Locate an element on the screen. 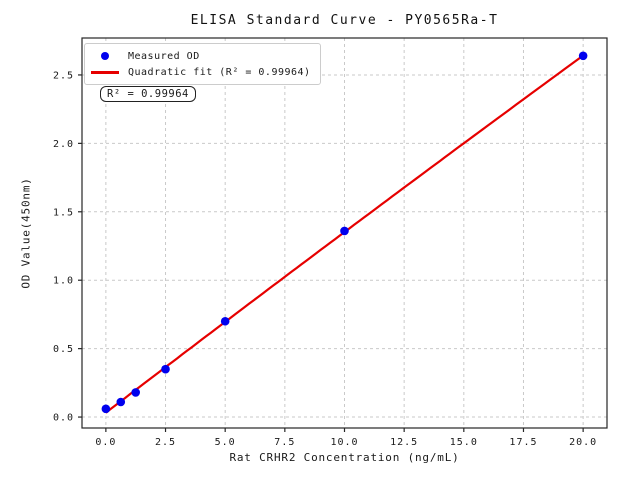 This screenshot has width=640, height=480. y-tick-label: 2.5 is located at coordinates (63, 75).